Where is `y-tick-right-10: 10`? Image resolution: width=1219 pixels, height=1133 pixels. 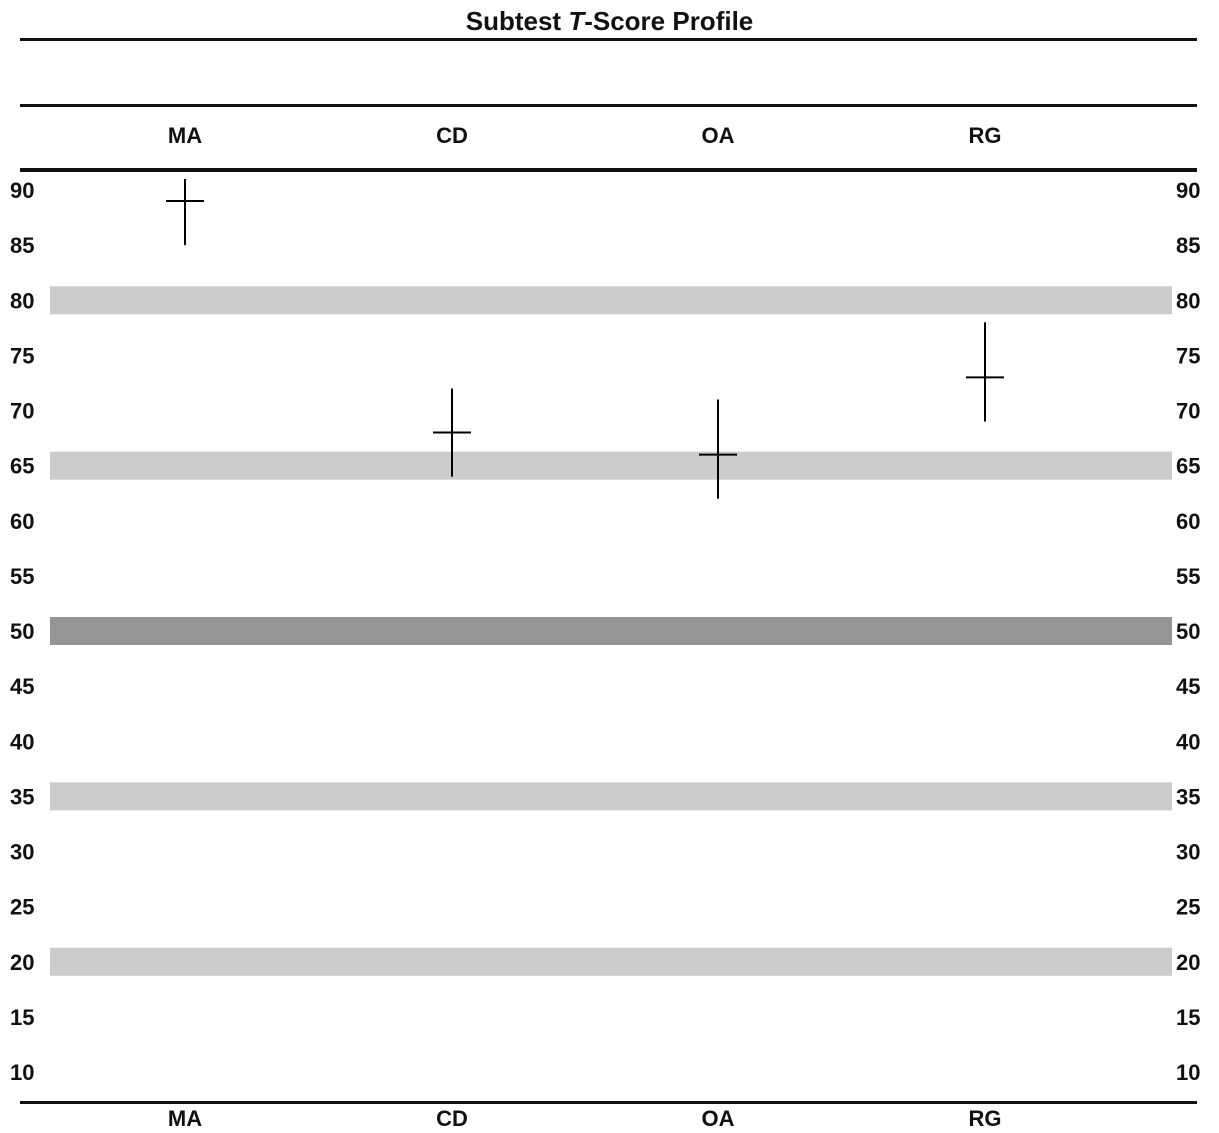
y-tick-right-10: 10 is located at coordinates (1188, 1072).